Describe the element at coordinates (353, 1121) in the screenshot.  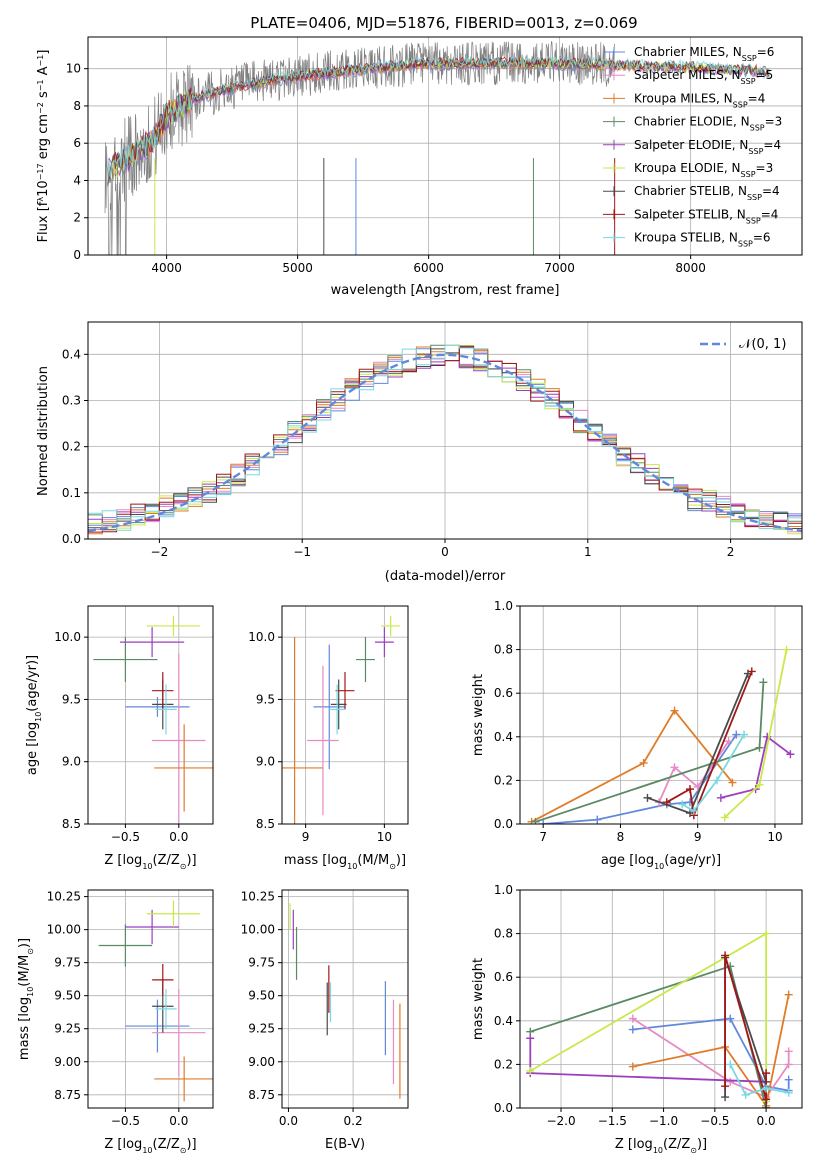
I see `tick-label-x: 0.2` at that location.